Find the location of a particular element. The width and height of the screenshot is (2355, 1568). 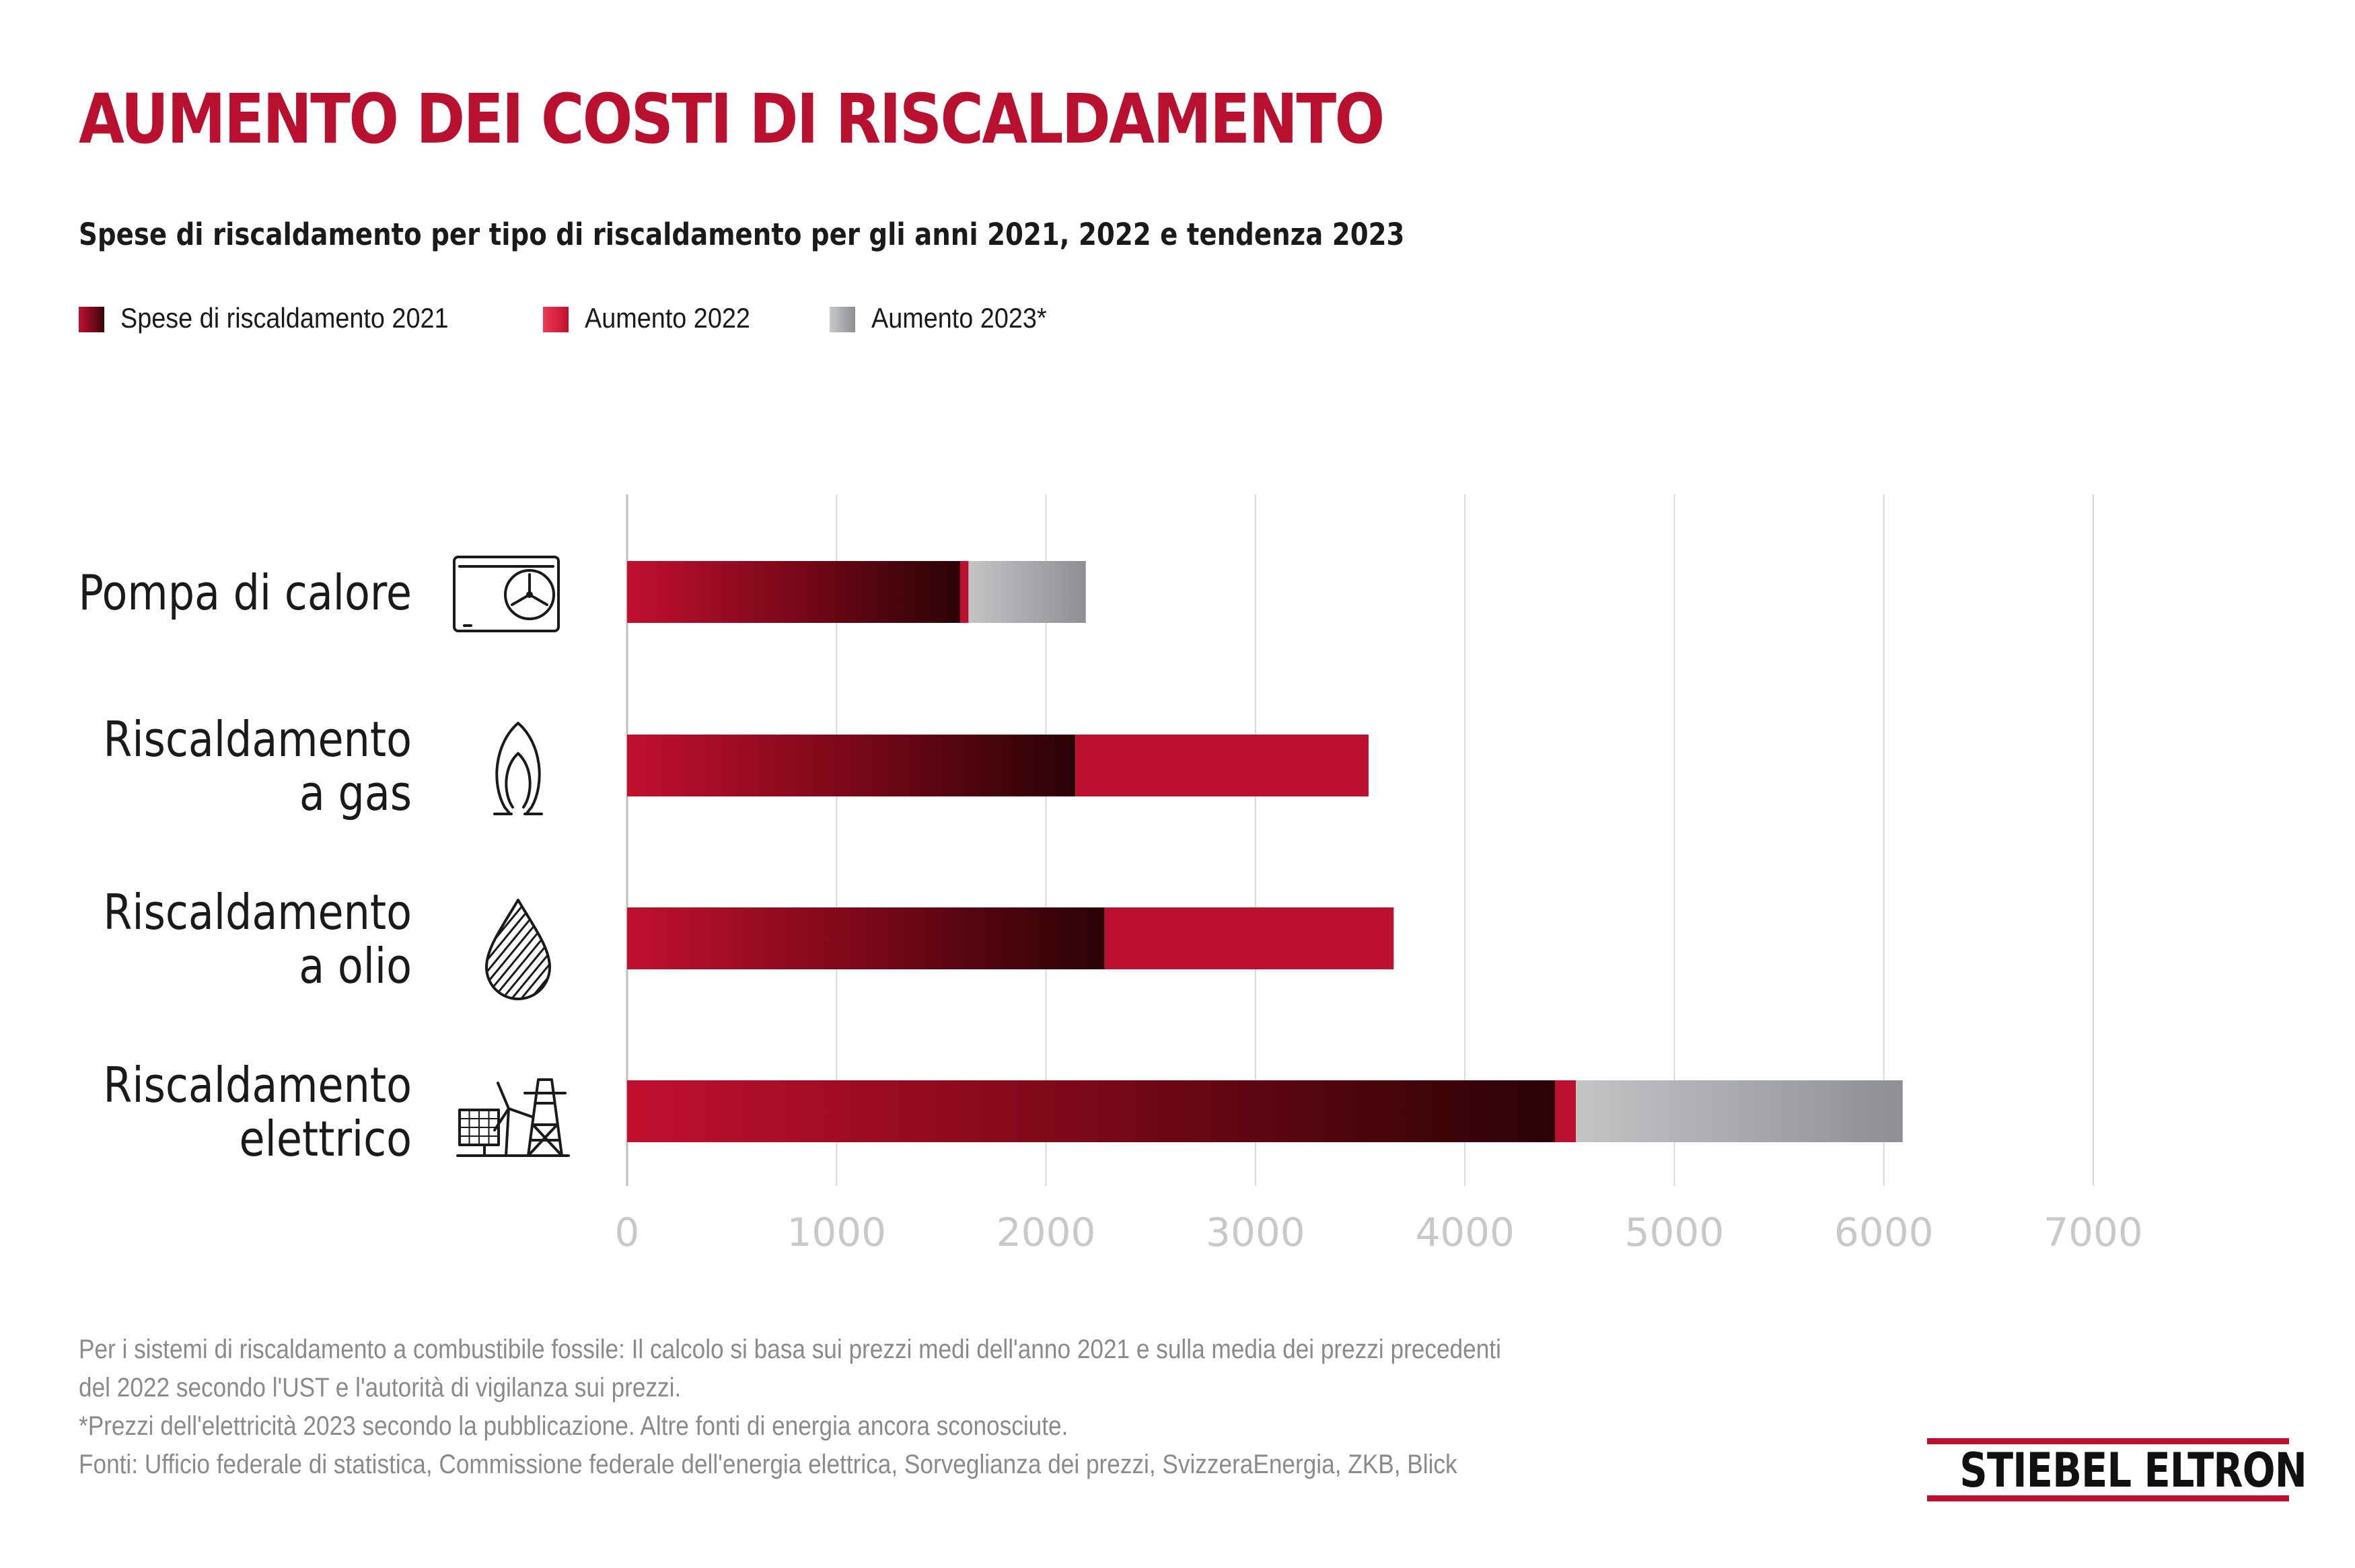

heat-pump-icon is located at coordinates (506, 594).